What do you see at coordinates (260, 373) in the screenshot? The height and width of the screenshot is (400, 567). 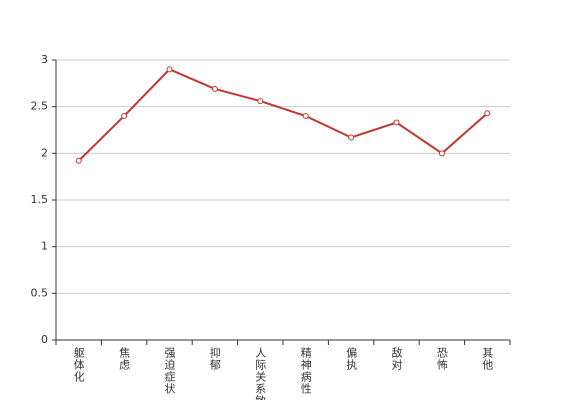 I see `x-tick-label: 人际关系敏感` at bounding box center [260, 373].